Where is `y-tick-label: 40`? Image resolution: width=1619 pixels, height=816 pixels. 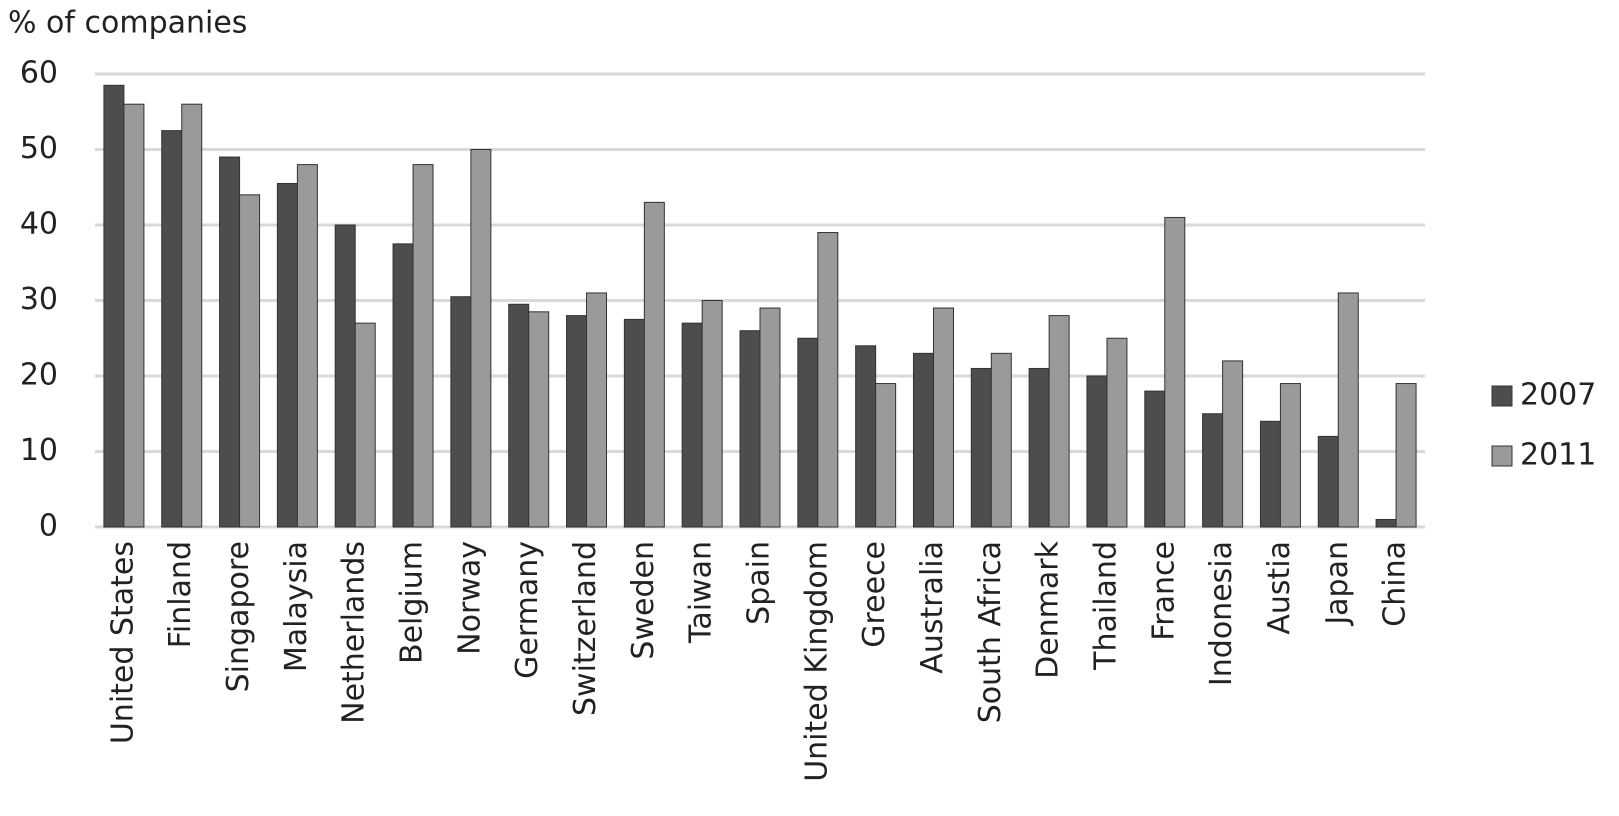
y-tick-label: 40 is located at coordinates (39, 224).